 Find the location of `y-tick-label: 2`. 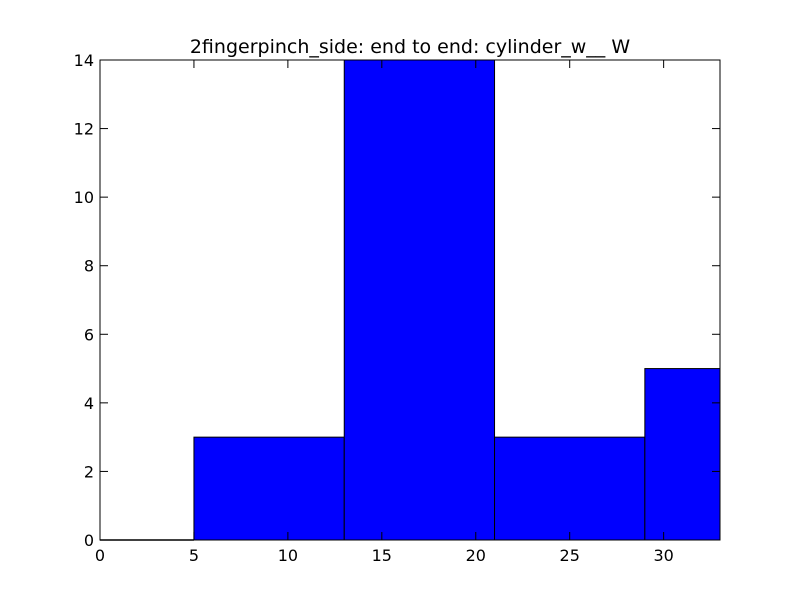

y-tick-label: 2 is located at coordinates (89, 471).